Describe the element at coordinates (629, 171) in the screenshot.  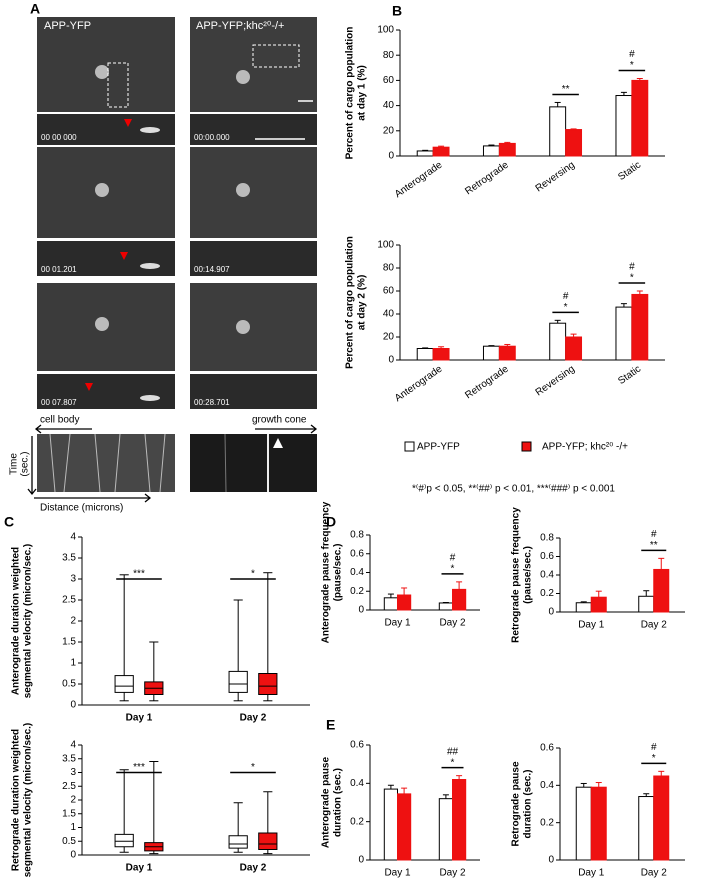
I see `x-tick-label: Static` at that location.